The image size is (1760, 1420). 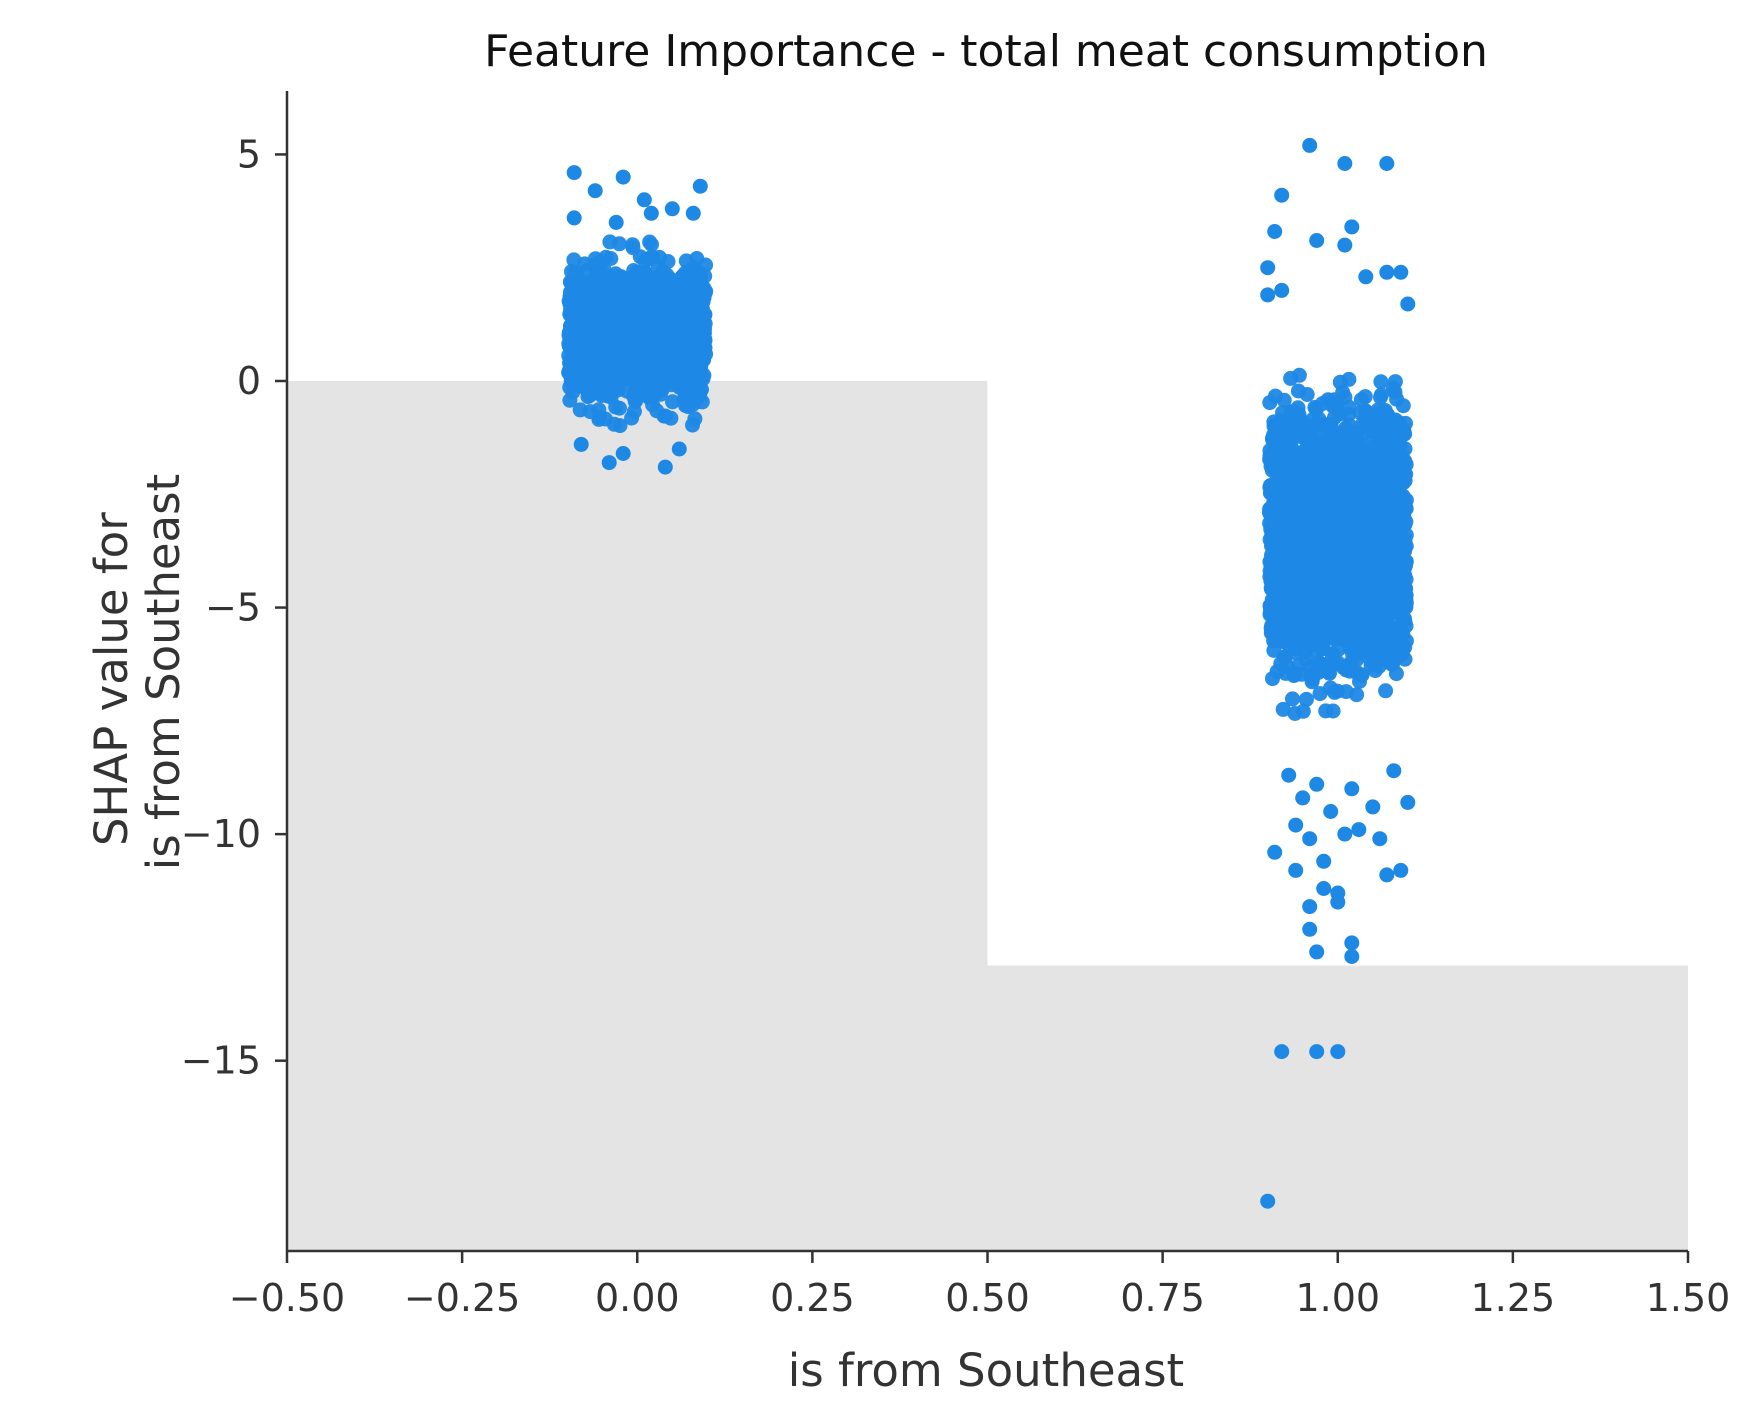 I want to click on y-ticks: 5 0 −5 −10 −15, so click(x=234, y=607).